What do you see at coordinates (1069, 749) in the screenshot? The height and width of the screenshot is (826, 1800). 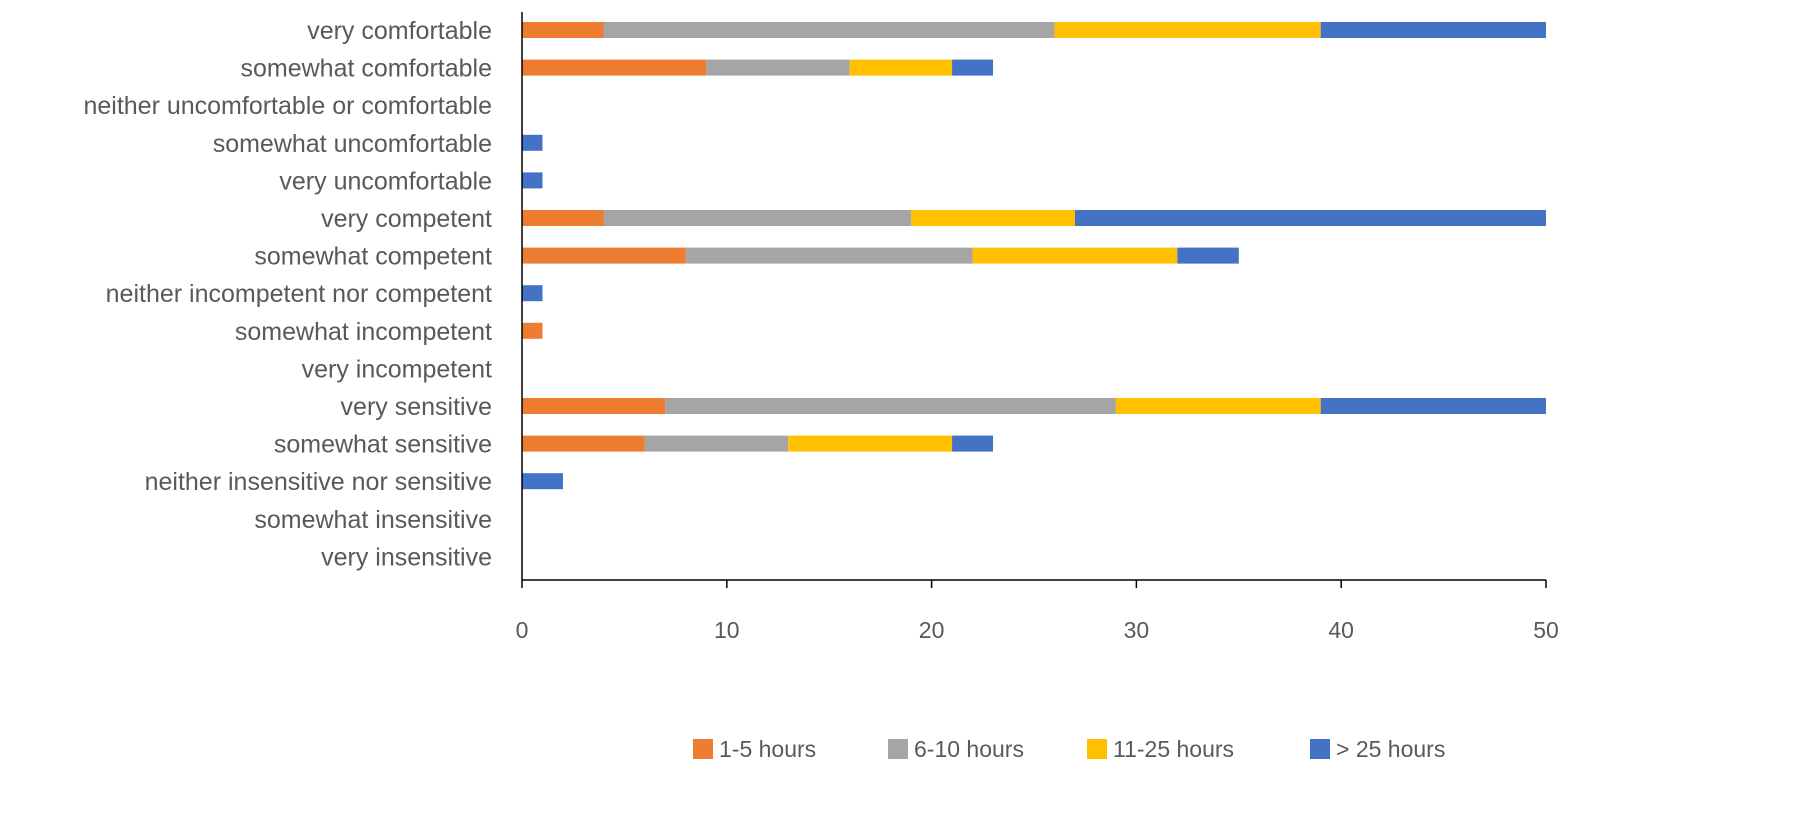 I see `legend: 1-5 hours 6-10 hours 11-25 hours > 25 hours` at bounding box center [1069, 749].